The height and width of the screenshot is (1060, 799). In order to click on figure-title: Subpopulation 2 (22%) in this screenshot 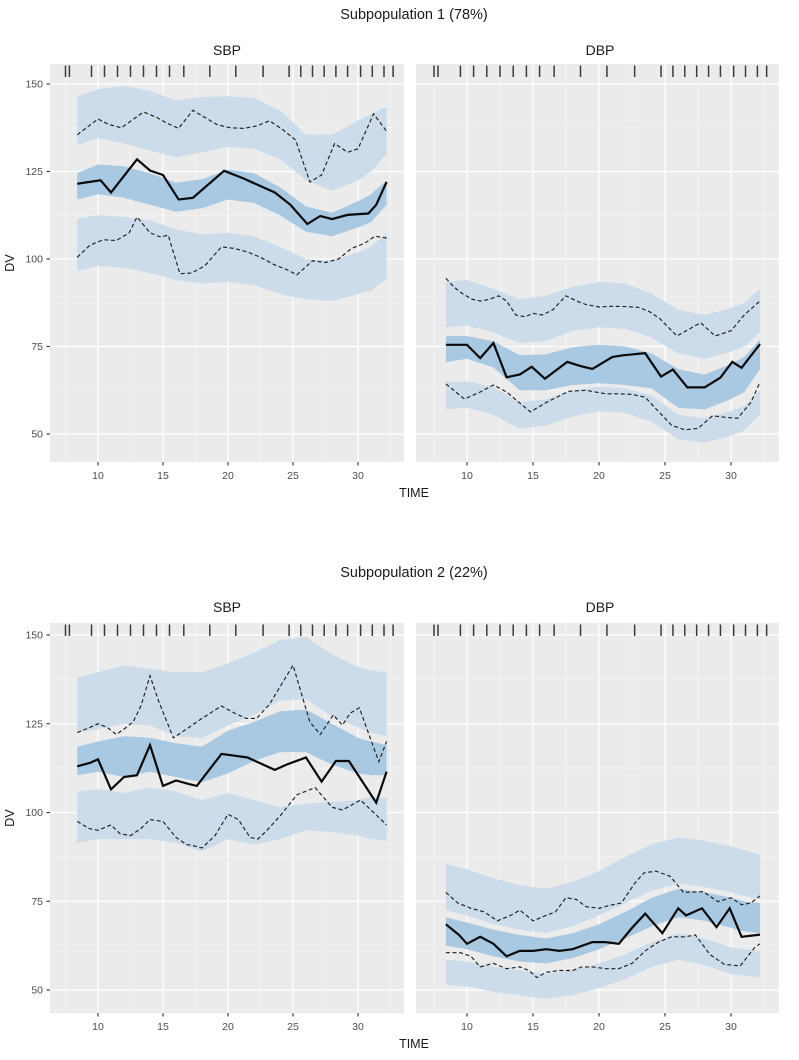, I will do `click(414, 573)`.